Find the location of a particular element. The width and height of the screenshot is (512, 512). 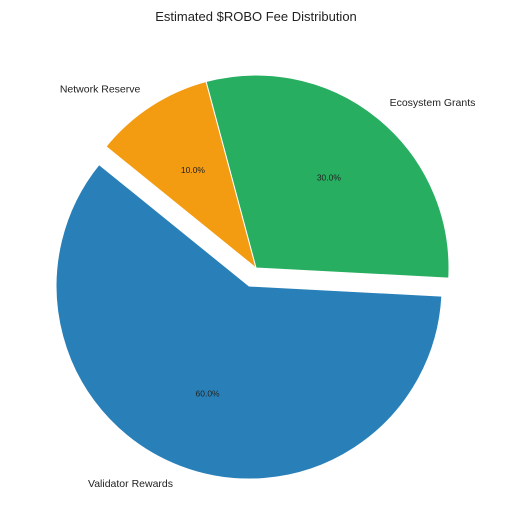

slice-percent-ecosystem-grants: 30.0% is located at coordinates (329, 177).